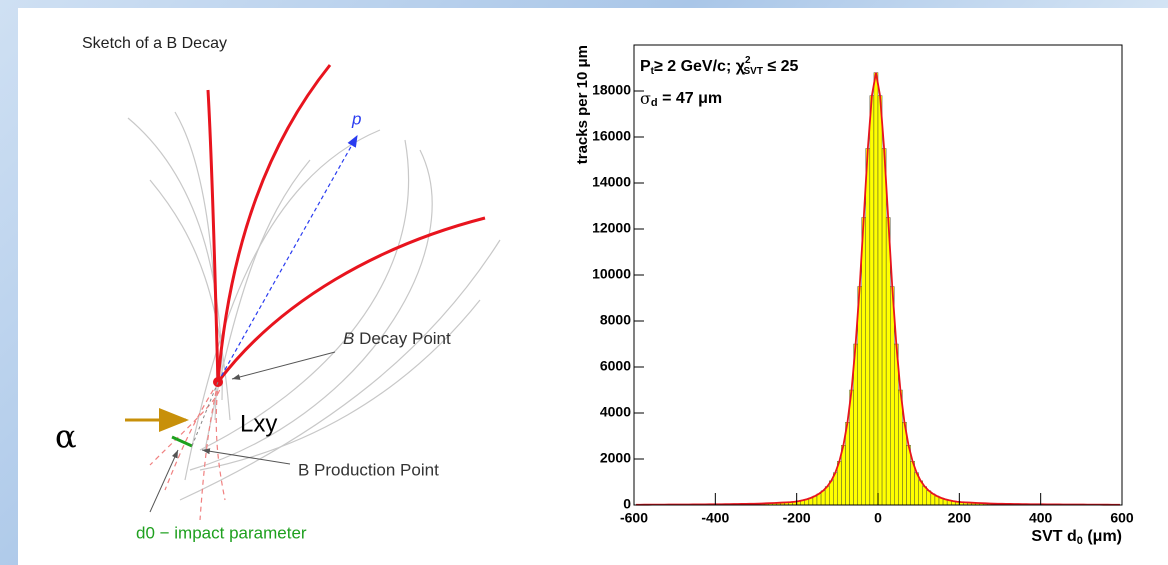 The height and width of the screenshot is (565, 1168). I want to click on sketch-title: Sketch of a B Decay, so click(154, 43).